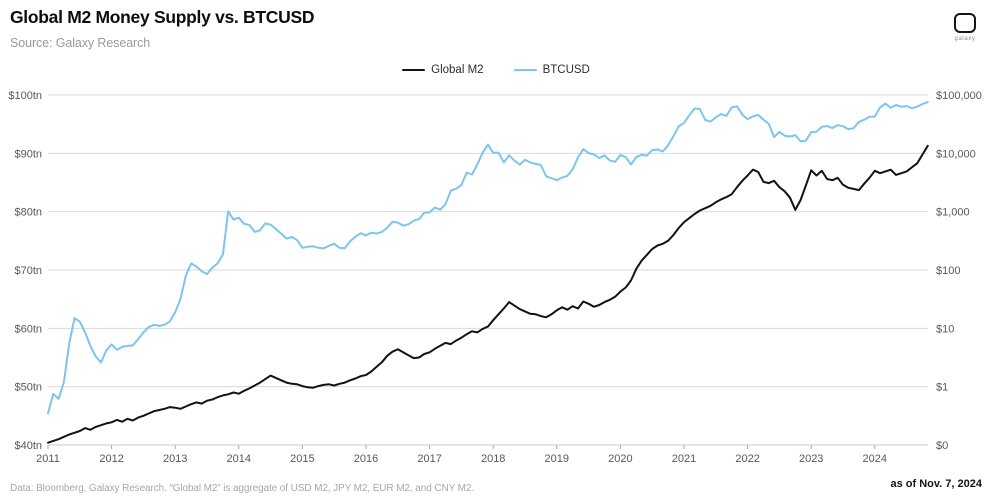 This screenshot has width=992, height=499. Describe the element at coordinates (25, 96) in the screenshot. I see `y-axis-left-tick-label: $100tn` at that location.